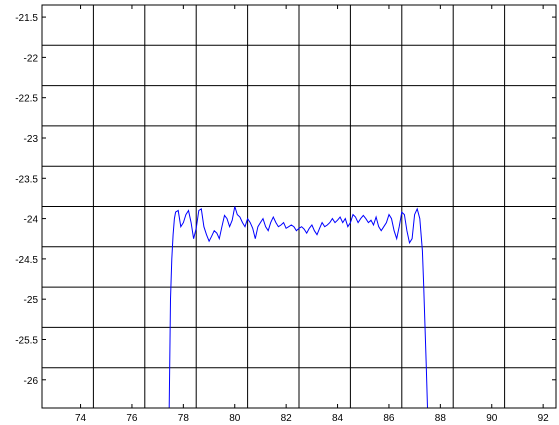 Image resolution: width=559 pixels, height=425 pixels. I want to click on y-tick-label: -25, so click(31, 300).